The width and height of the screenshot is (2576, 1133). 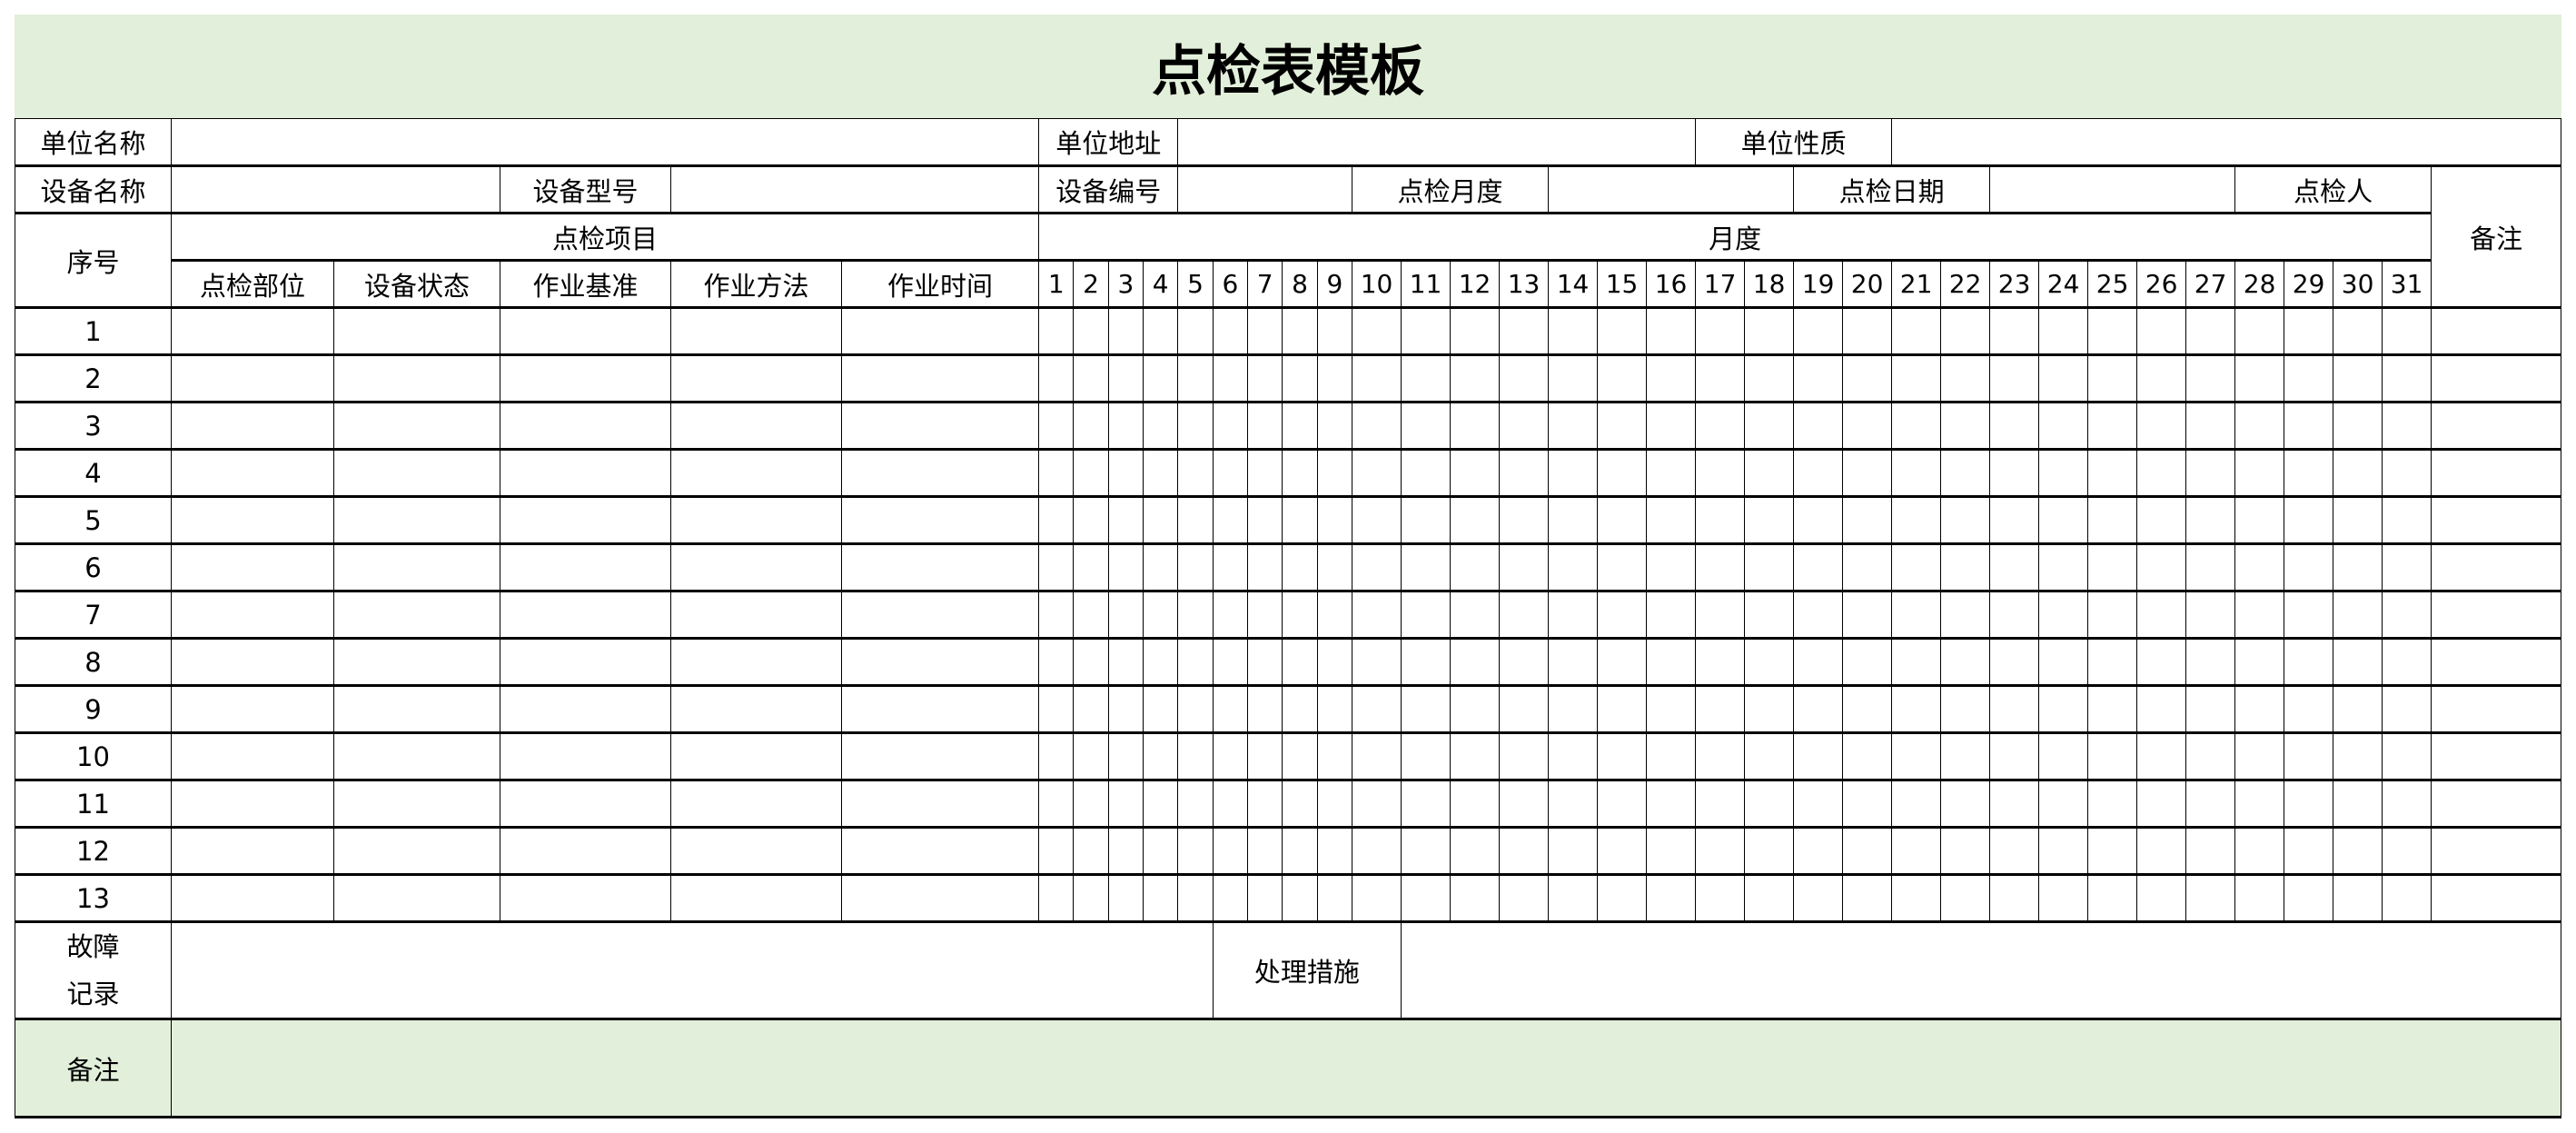 What do you see at coordinates (2226, 142) in the screenshot?
I see `unit-nature-field` at bounding box center [2226, 142].